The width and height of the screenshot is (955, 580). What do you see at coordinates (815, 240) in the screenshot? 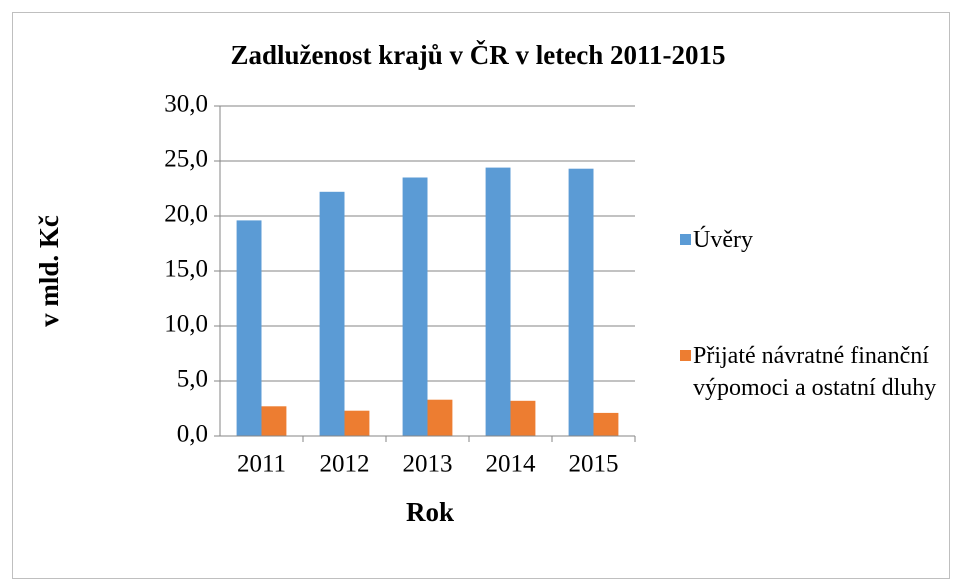
I see `legend-item: Úvěry` at bounding box center [815, 240].